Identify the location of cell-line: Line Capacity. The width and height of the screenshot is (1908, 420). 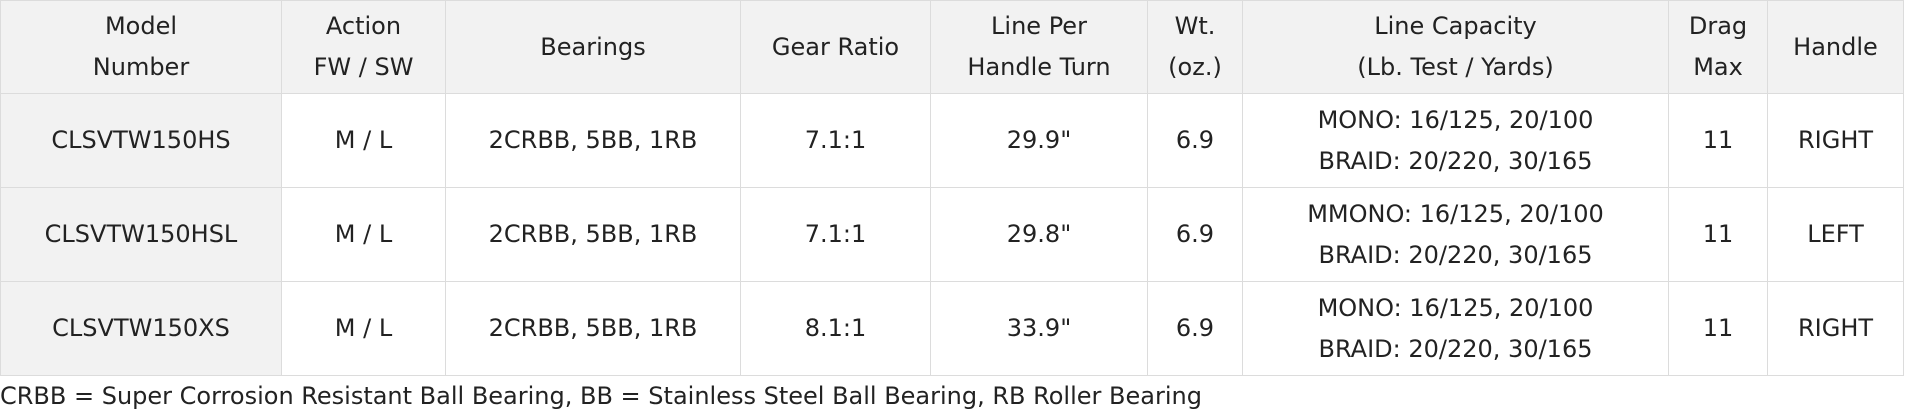
(1455, 26).